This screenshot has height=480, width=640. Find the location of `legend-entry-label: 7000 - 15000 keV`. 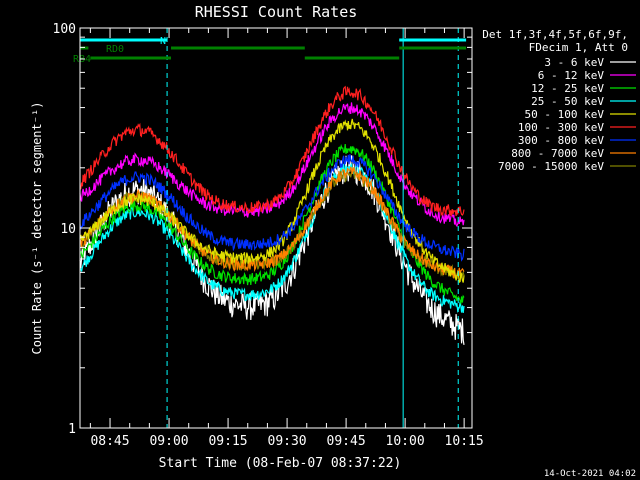

legend-entry-label: 7000 - 15000 keV is located at coordinates (551, 166).